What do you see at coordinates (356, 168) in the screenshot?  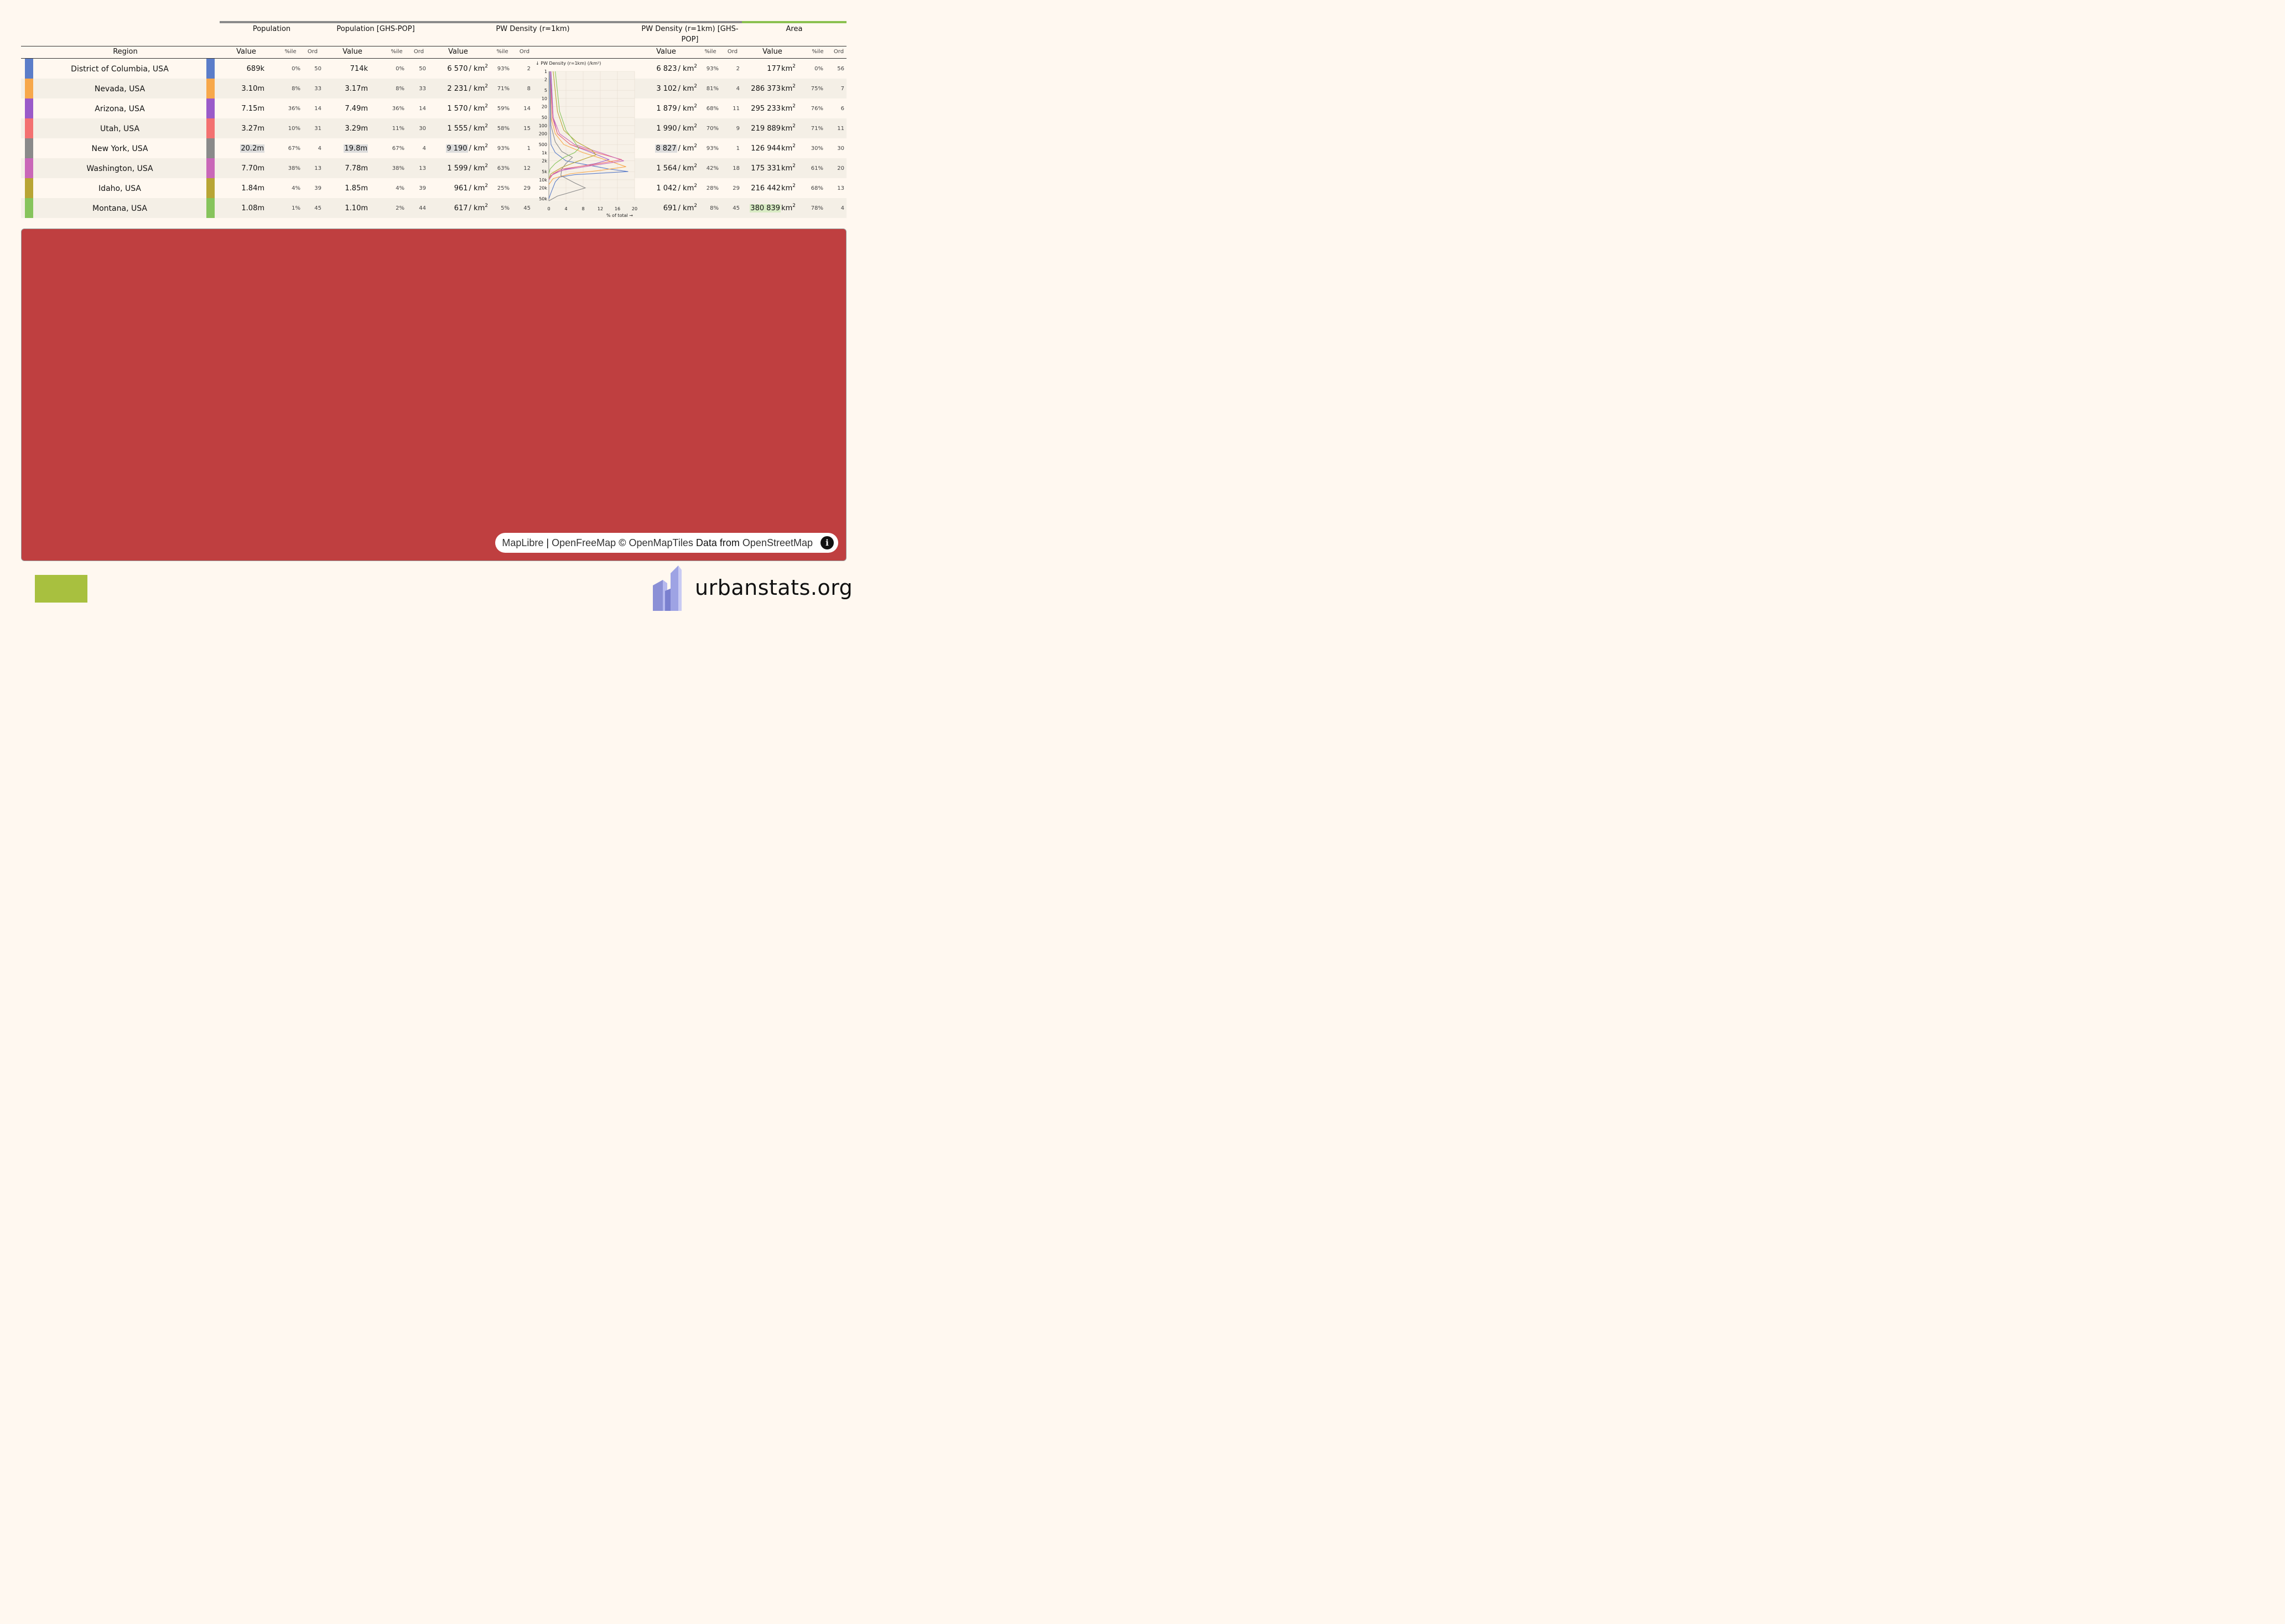 I see `ghs-value: 7.78m` at bounding box center [356, 168].